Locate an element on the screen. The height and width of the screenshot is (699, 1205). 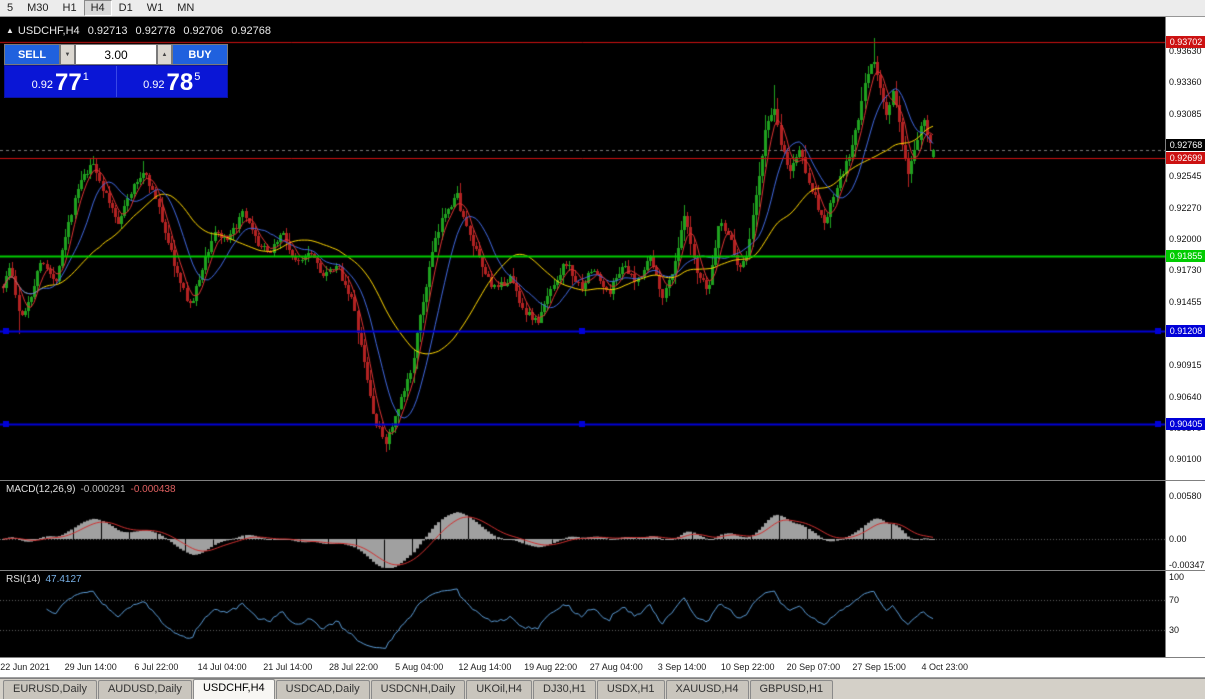
macd-axis-label: 0.00 is located at coordinates (1178, 539).